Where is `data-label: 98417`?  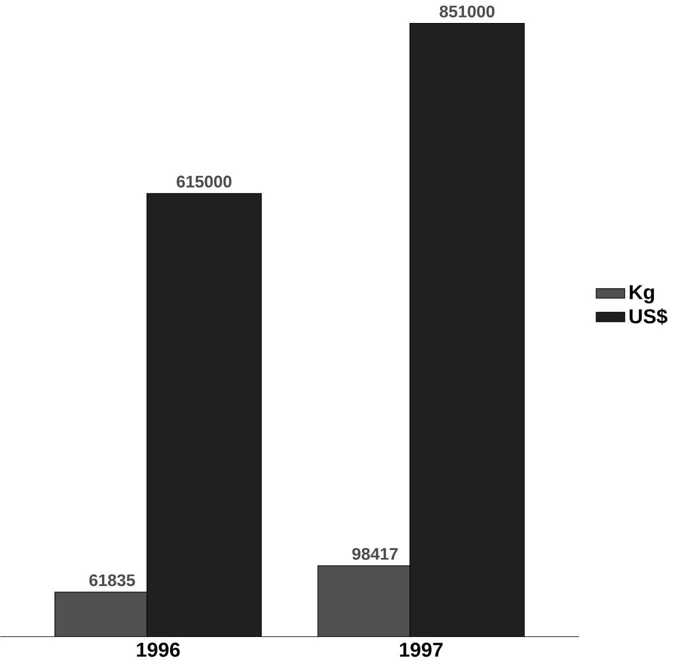
data-label: 98417 is located at coordinates (375, 554).